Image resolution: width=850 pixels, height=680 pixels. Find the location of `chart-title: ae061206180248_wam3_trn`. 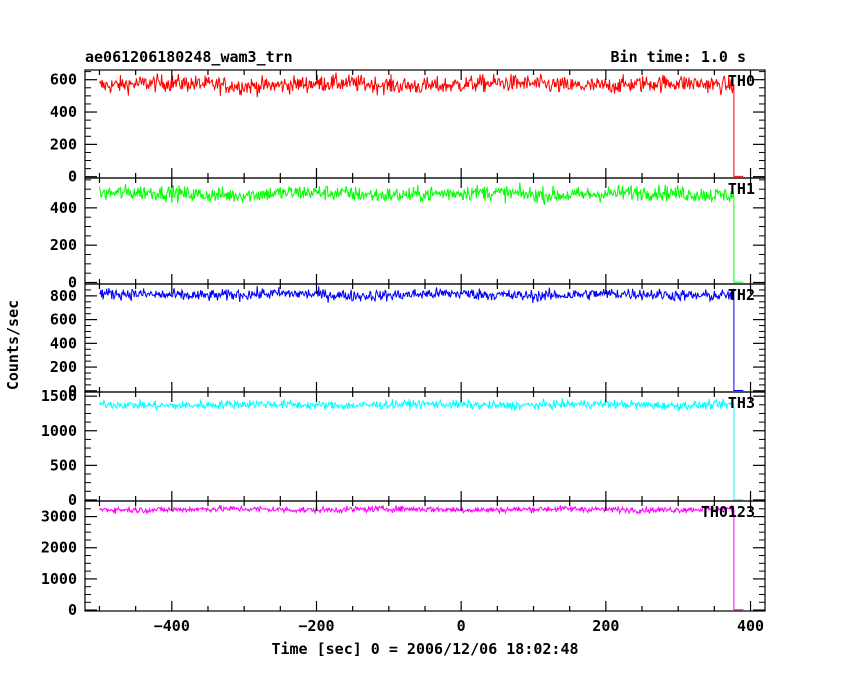

chart-title: ae061206180248_wam3_trn is located at coordinates (189, 57).